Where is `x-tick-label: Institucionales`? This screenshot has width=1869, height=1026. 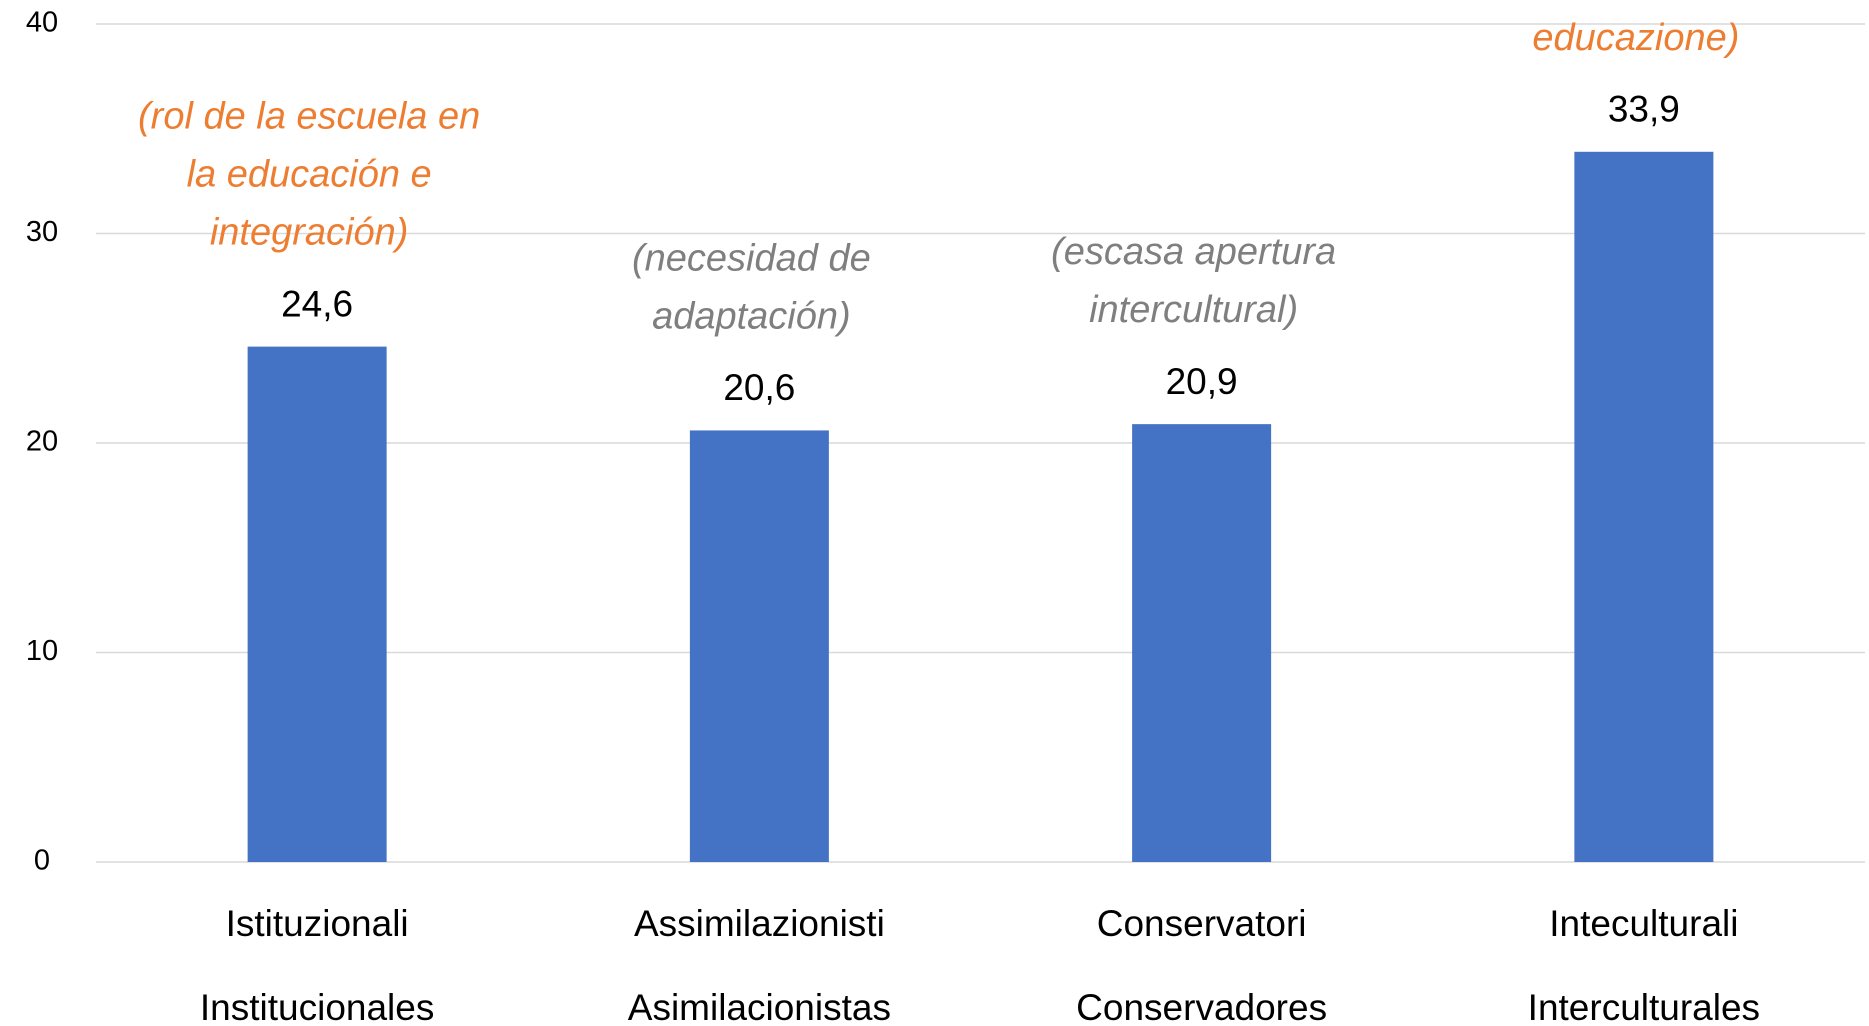 x-tick-label: Institucionales is located at coordinates (317, 1006).